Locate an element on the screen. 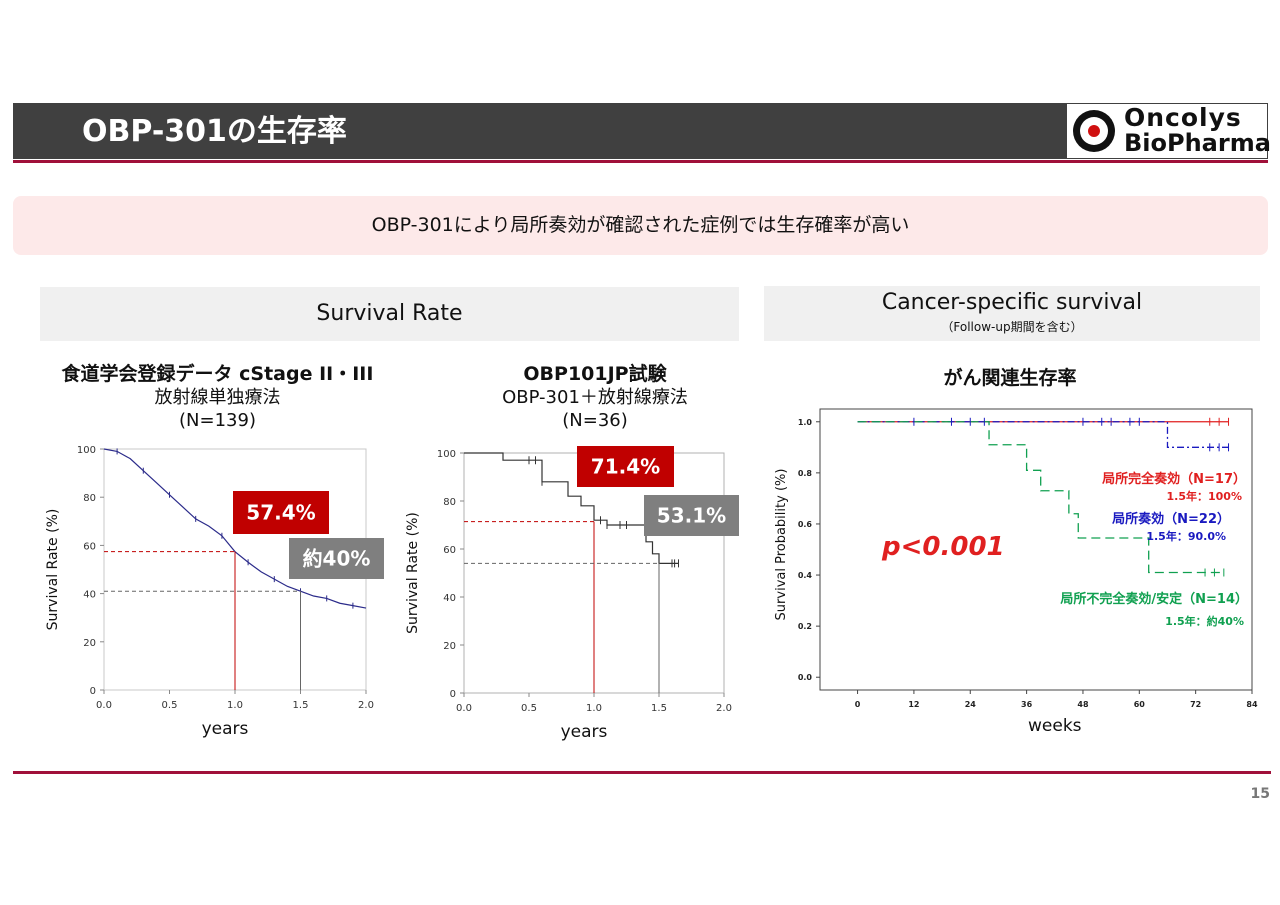 The width and height of the screenshot is (1280, 905). chart3-ytick-label: 1.0 is located at coordinates (805, 422).